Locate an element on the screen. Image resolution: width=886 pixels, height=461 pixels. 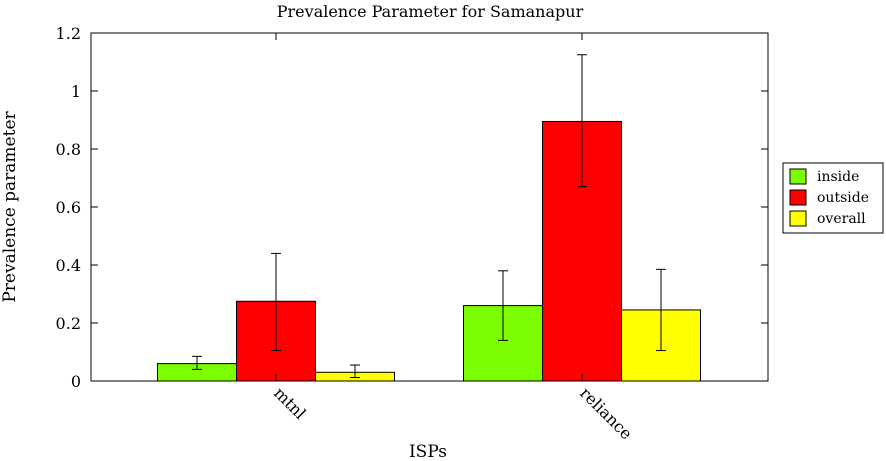
chart-title: Prevalence Parameter for Samanapur is located at coordinates (430, 11).